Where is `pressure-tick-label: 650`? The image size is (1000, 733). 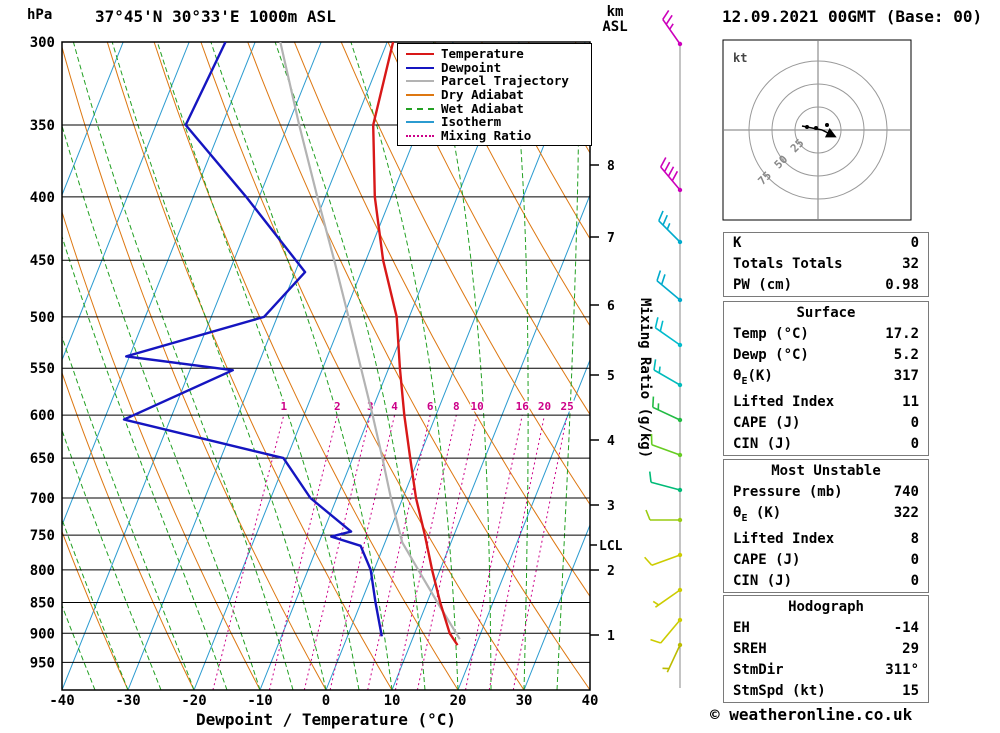 pressure-tick-label: 650 is located at coordinates (42, 459).